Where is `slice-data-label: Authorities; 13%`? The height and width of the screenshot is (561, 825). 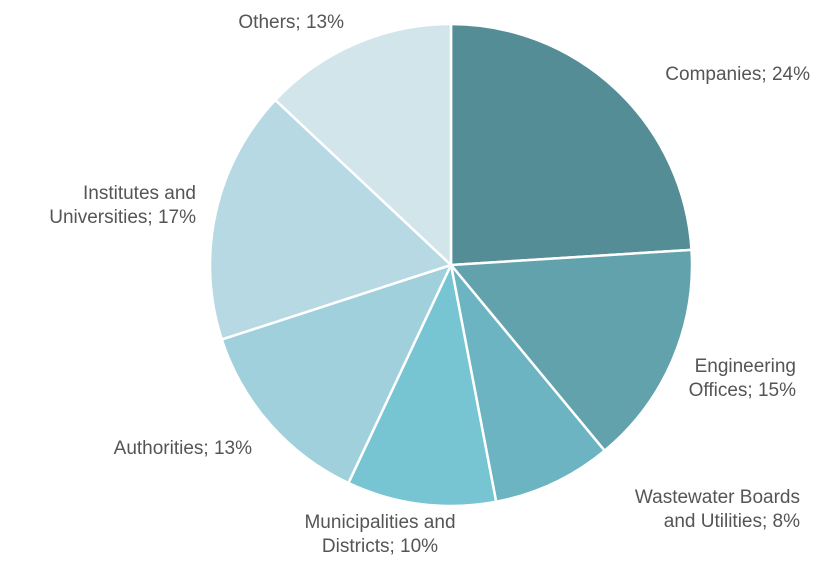
slice-data-label: Authorities; 13% is located at coordinates (183, 448).